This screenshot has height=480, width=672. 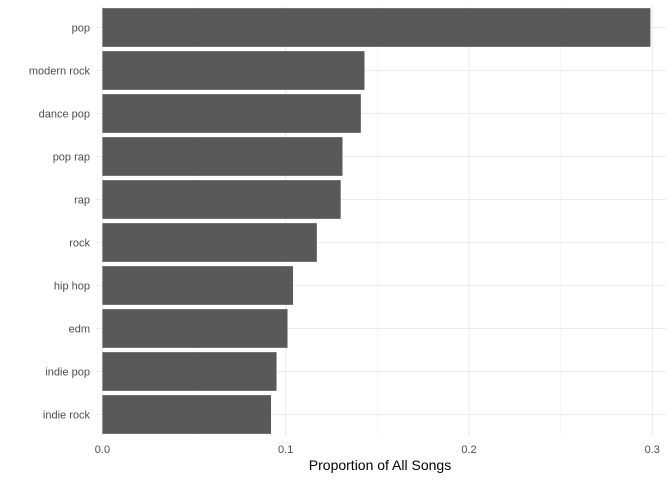 I want to click on y-tick-label: modern rock, so click(x=60, y=72).